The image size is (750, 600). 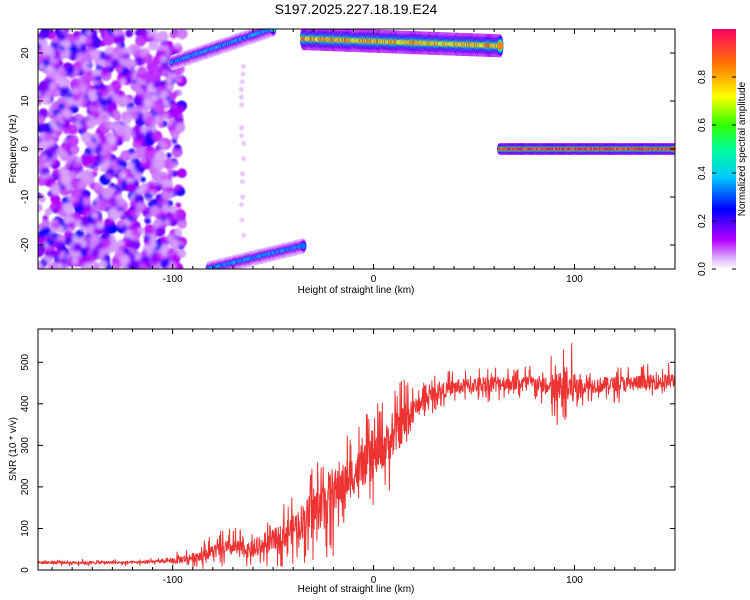 What do you see at coordinates (25, 53) in the screenshot?
I see `y-tick-label: 20` at bounding box center [25, 53].